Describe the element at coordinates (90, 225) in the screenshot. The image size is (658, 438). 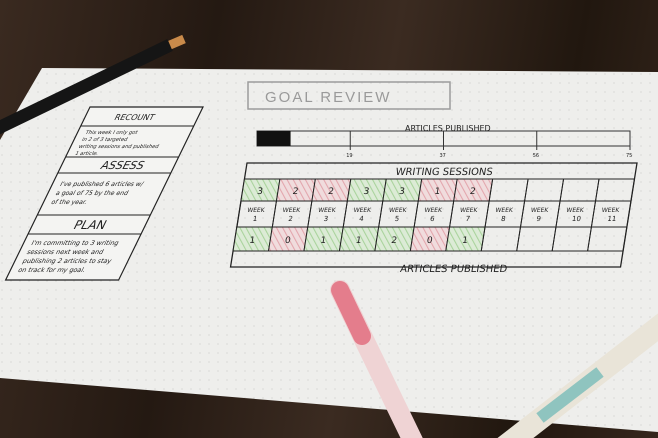
I see `plan-heading: PLAN` at that location.